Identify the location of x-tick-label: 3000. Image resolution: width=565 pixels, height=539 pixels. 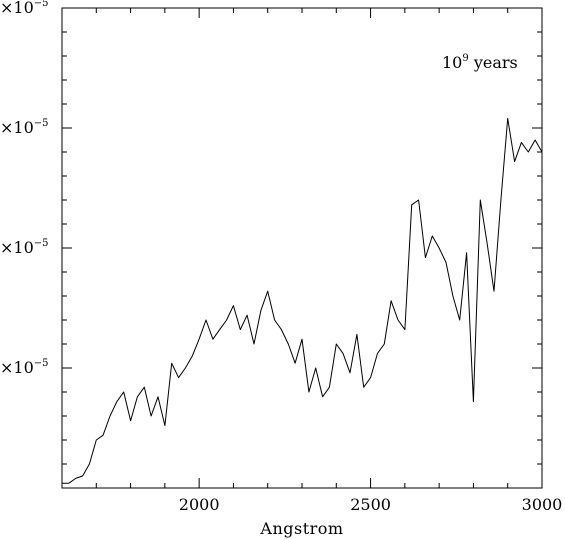
(542, 504).